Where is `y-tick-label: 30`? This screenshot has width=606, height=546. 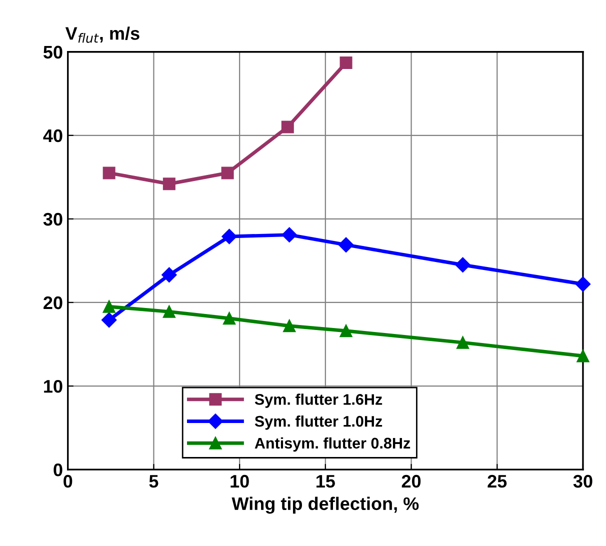 y-tick-label: 30 is located at coordinates (52, 219).